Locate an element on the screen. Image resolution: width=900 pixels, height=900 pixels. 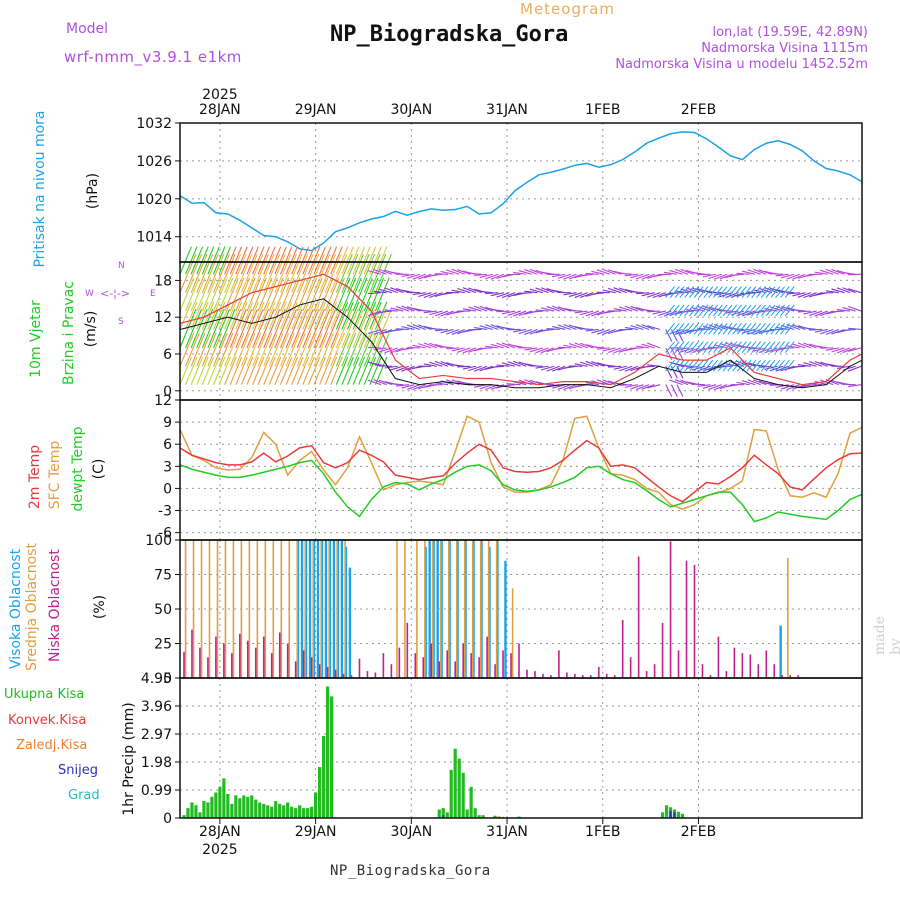
temp-sfc-line is located at coordinates (521, 462).